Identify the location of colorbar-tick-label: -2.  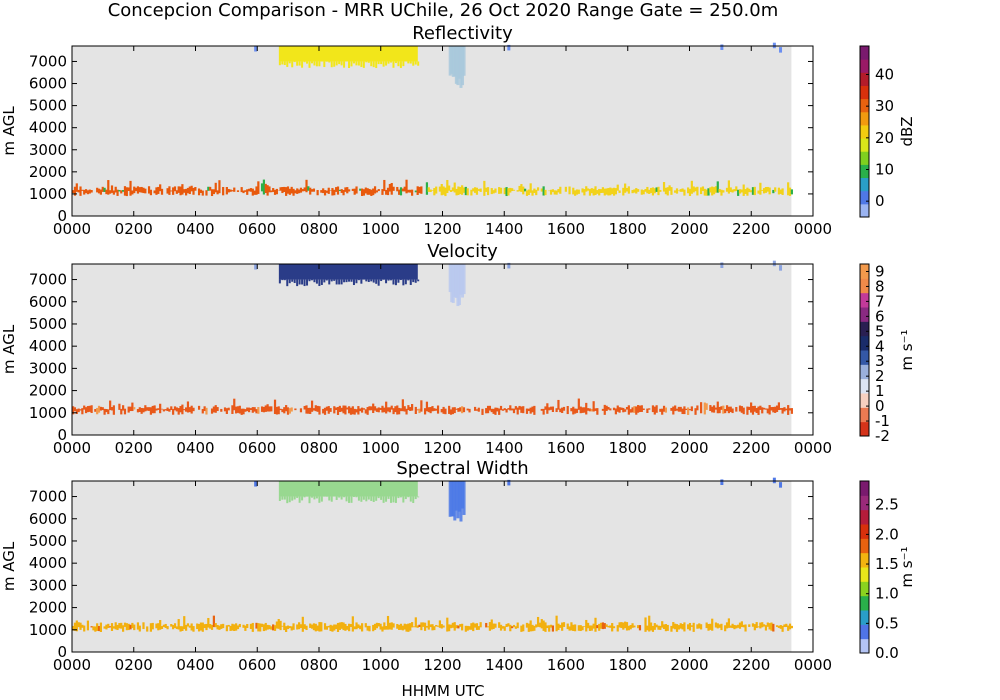
(882, 436).